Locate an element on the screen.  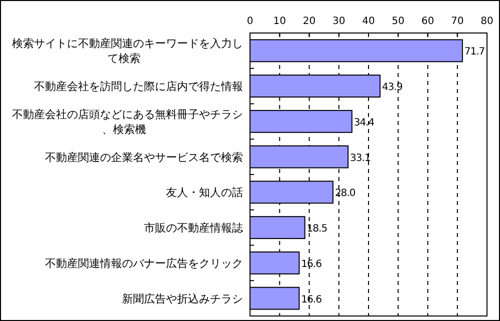
x-tick-label: 60 is located at coordinates (427, 21).